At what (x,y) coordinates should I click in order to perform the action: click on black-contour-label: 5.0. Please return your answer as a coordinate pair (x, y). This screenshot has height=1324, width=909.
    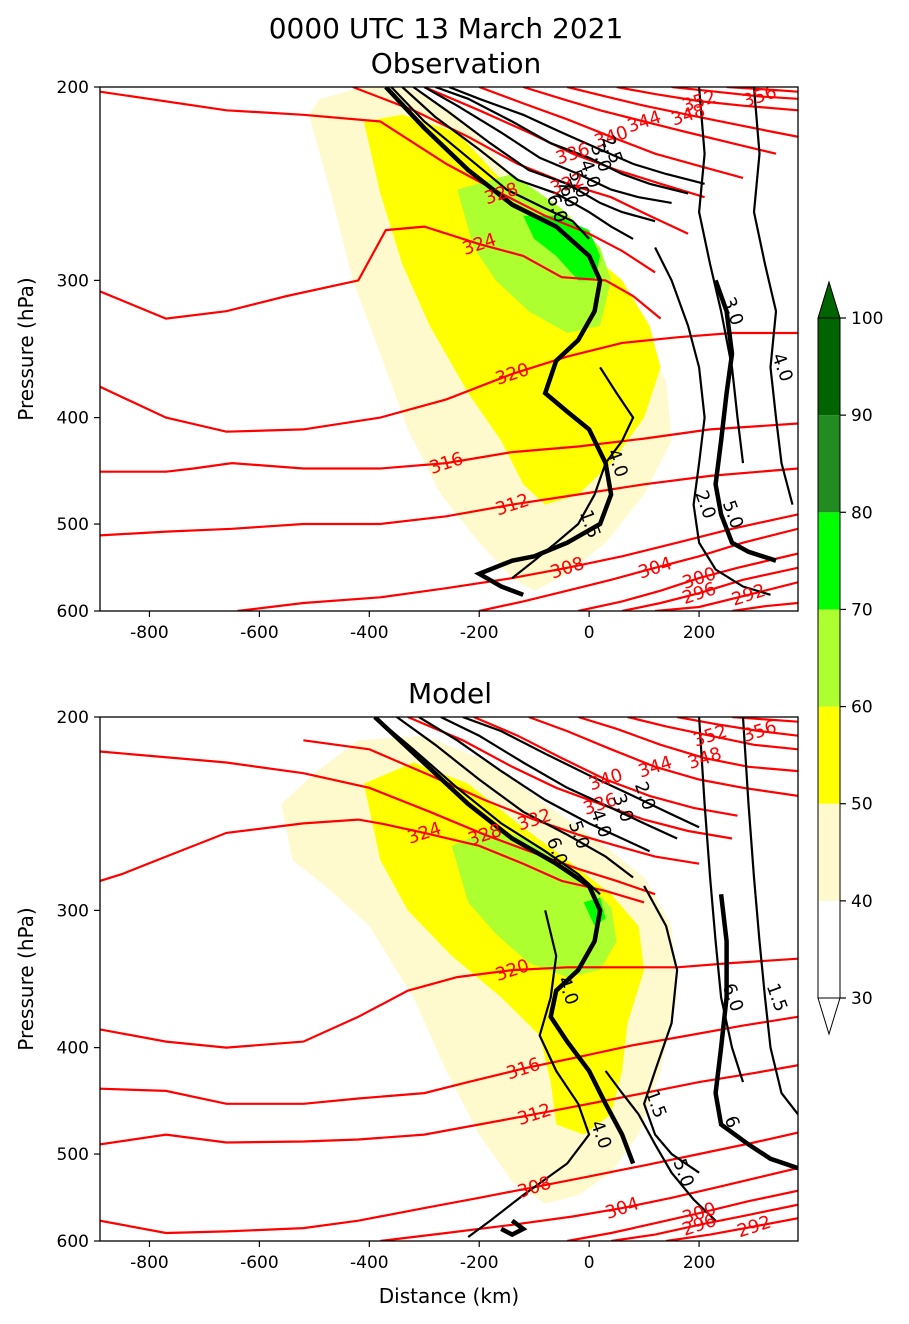
    Looking at the image, I should click on (683, 1173).